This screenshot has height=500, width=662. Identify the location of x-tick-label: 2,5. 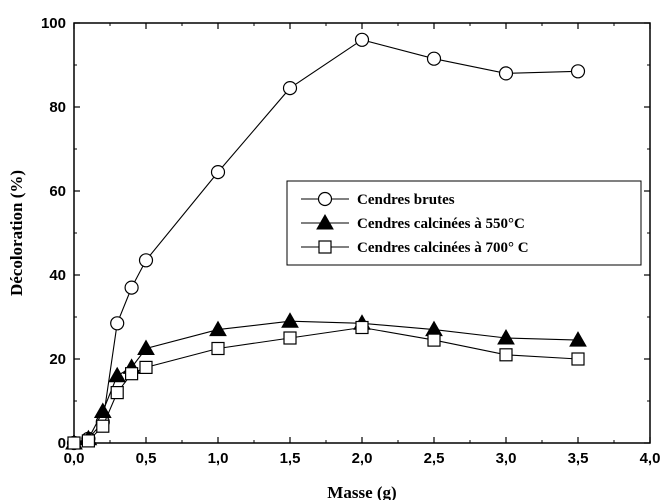
(434, 458).